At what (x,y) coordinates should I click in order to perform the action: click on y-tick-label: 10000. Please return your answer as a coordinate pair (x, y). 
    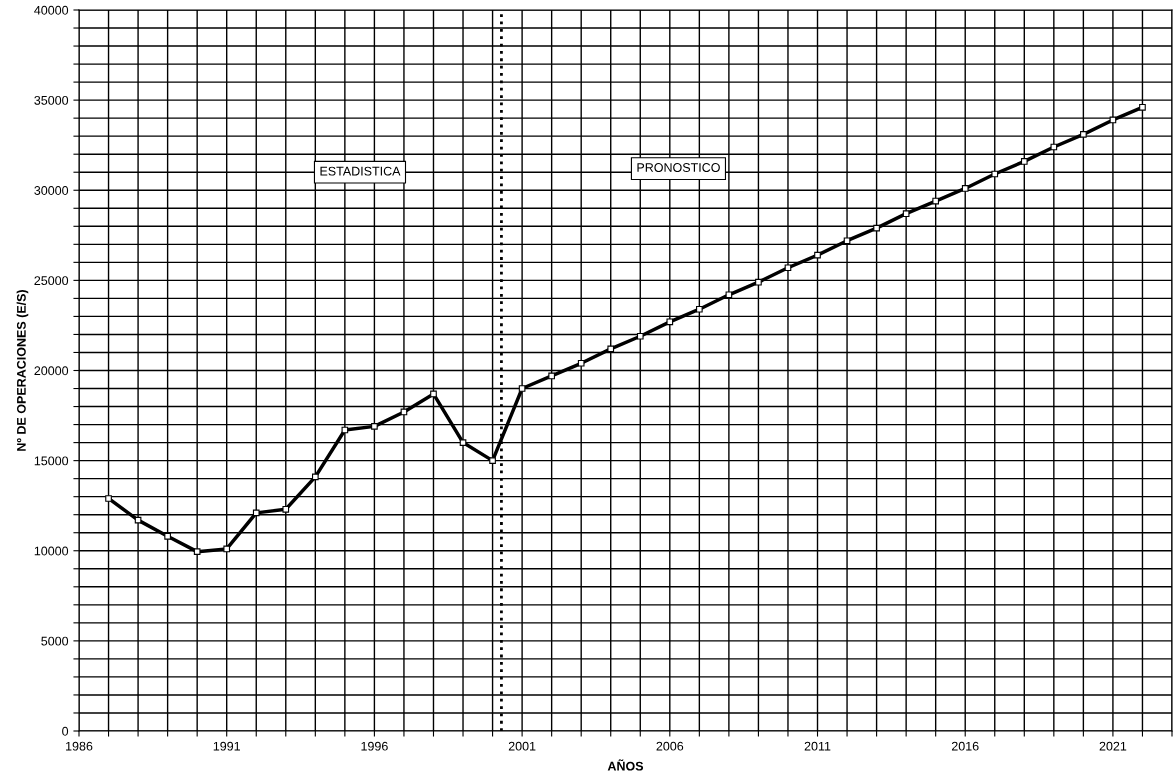
    Looking at the image, I should click on (51, 551).